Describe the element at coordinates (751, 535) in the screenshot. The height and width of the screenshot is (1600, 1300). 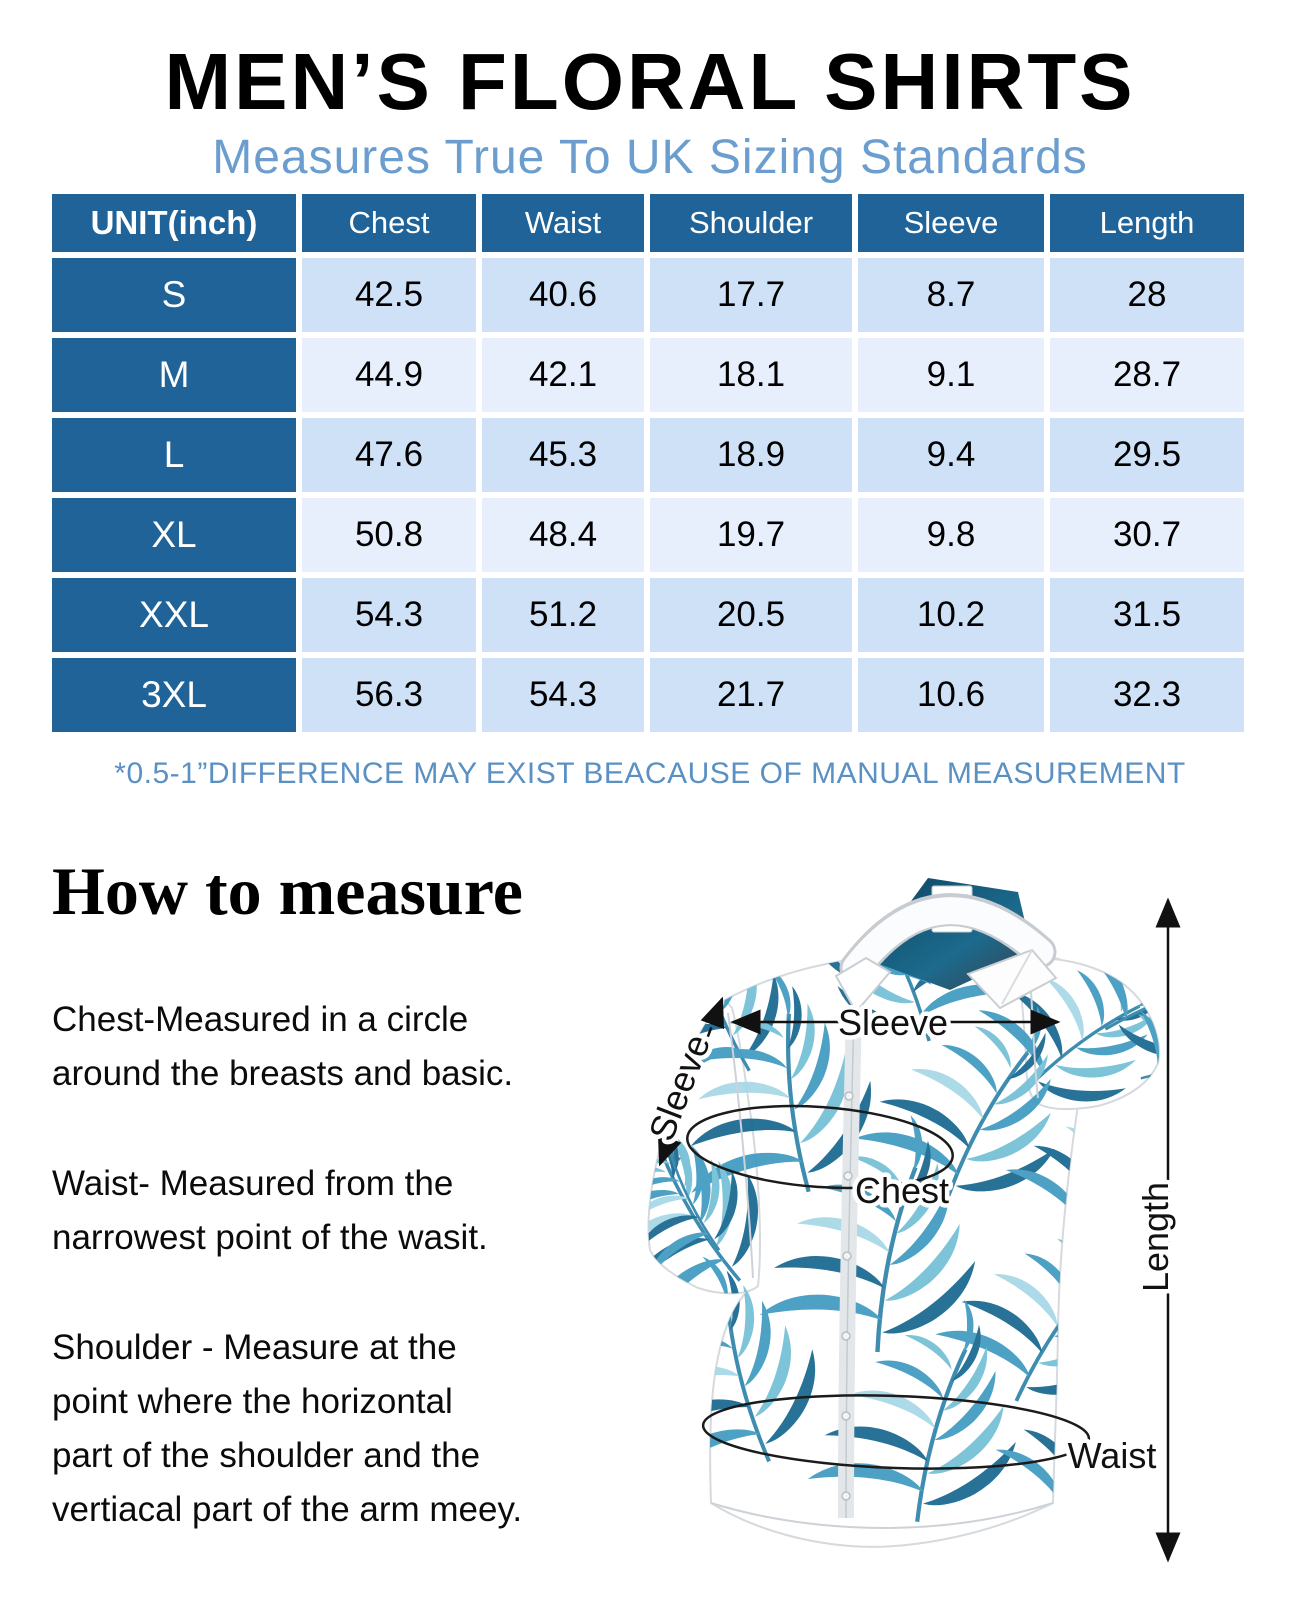
I see `cell-value: 19.7` at that location.